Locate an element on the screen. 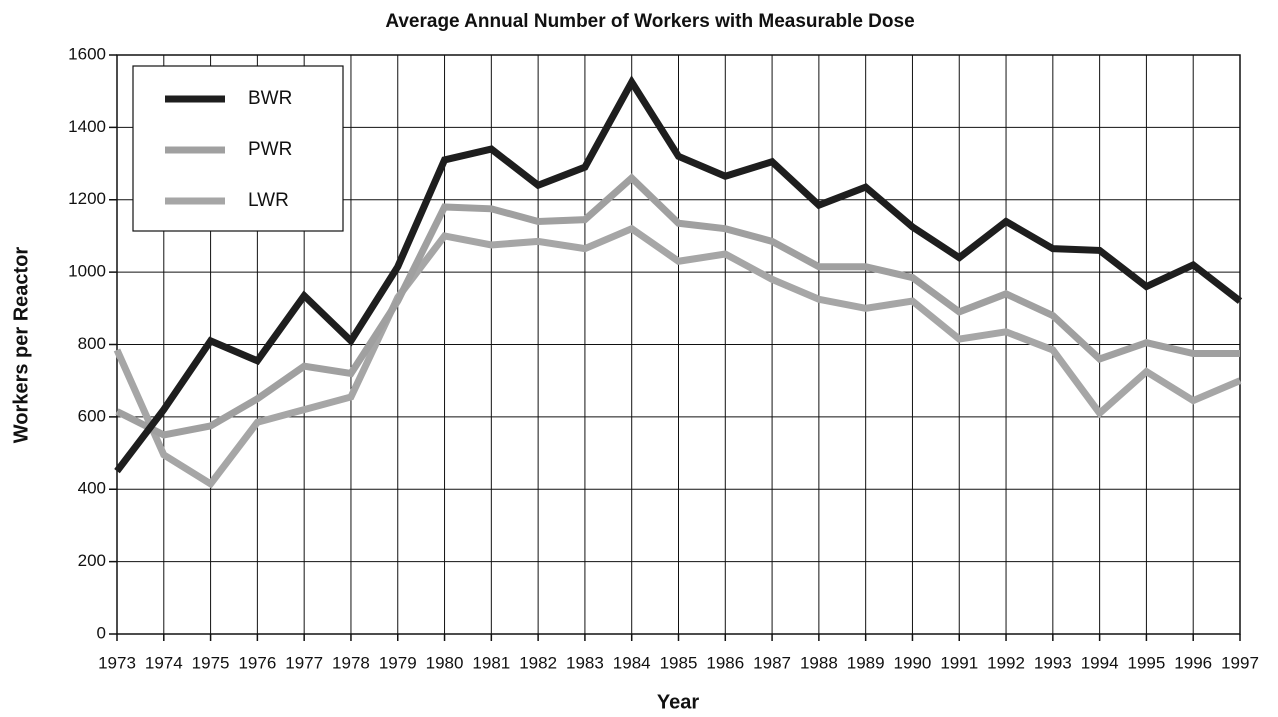 The image size is (1278, 717). y-tick-label: 1000 is located at coordinates (87, 271).